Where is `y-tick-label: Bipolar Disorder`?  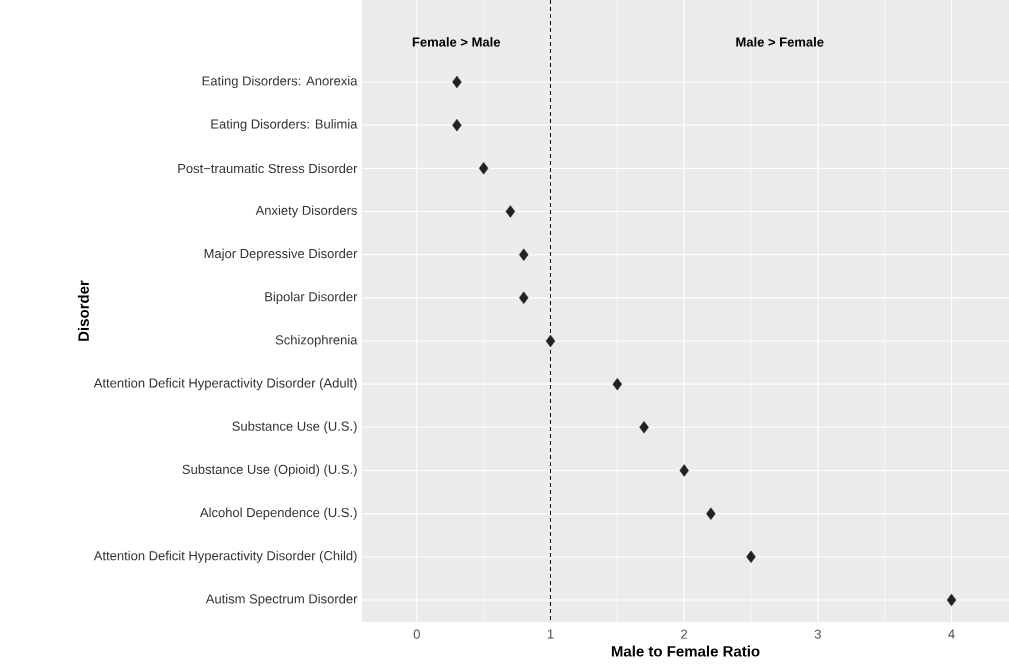
y-tick-label: Bipolar Disorder is located at coordinates (311, 297).